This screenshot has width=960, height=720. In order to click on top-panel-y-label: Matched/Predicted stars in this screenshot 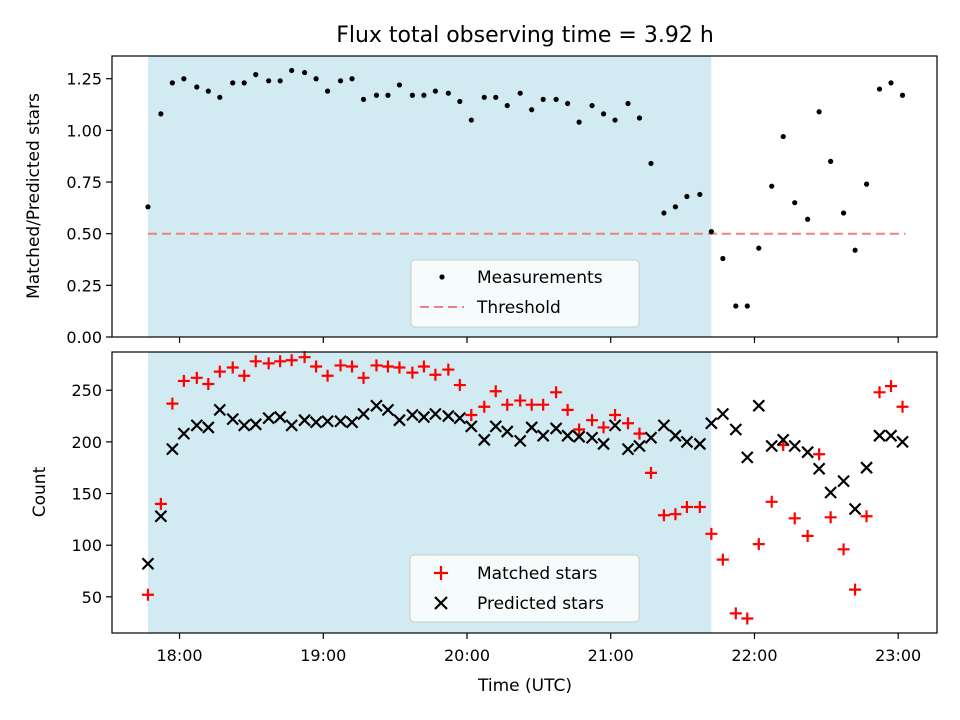, I will do `click(34, 196)`.